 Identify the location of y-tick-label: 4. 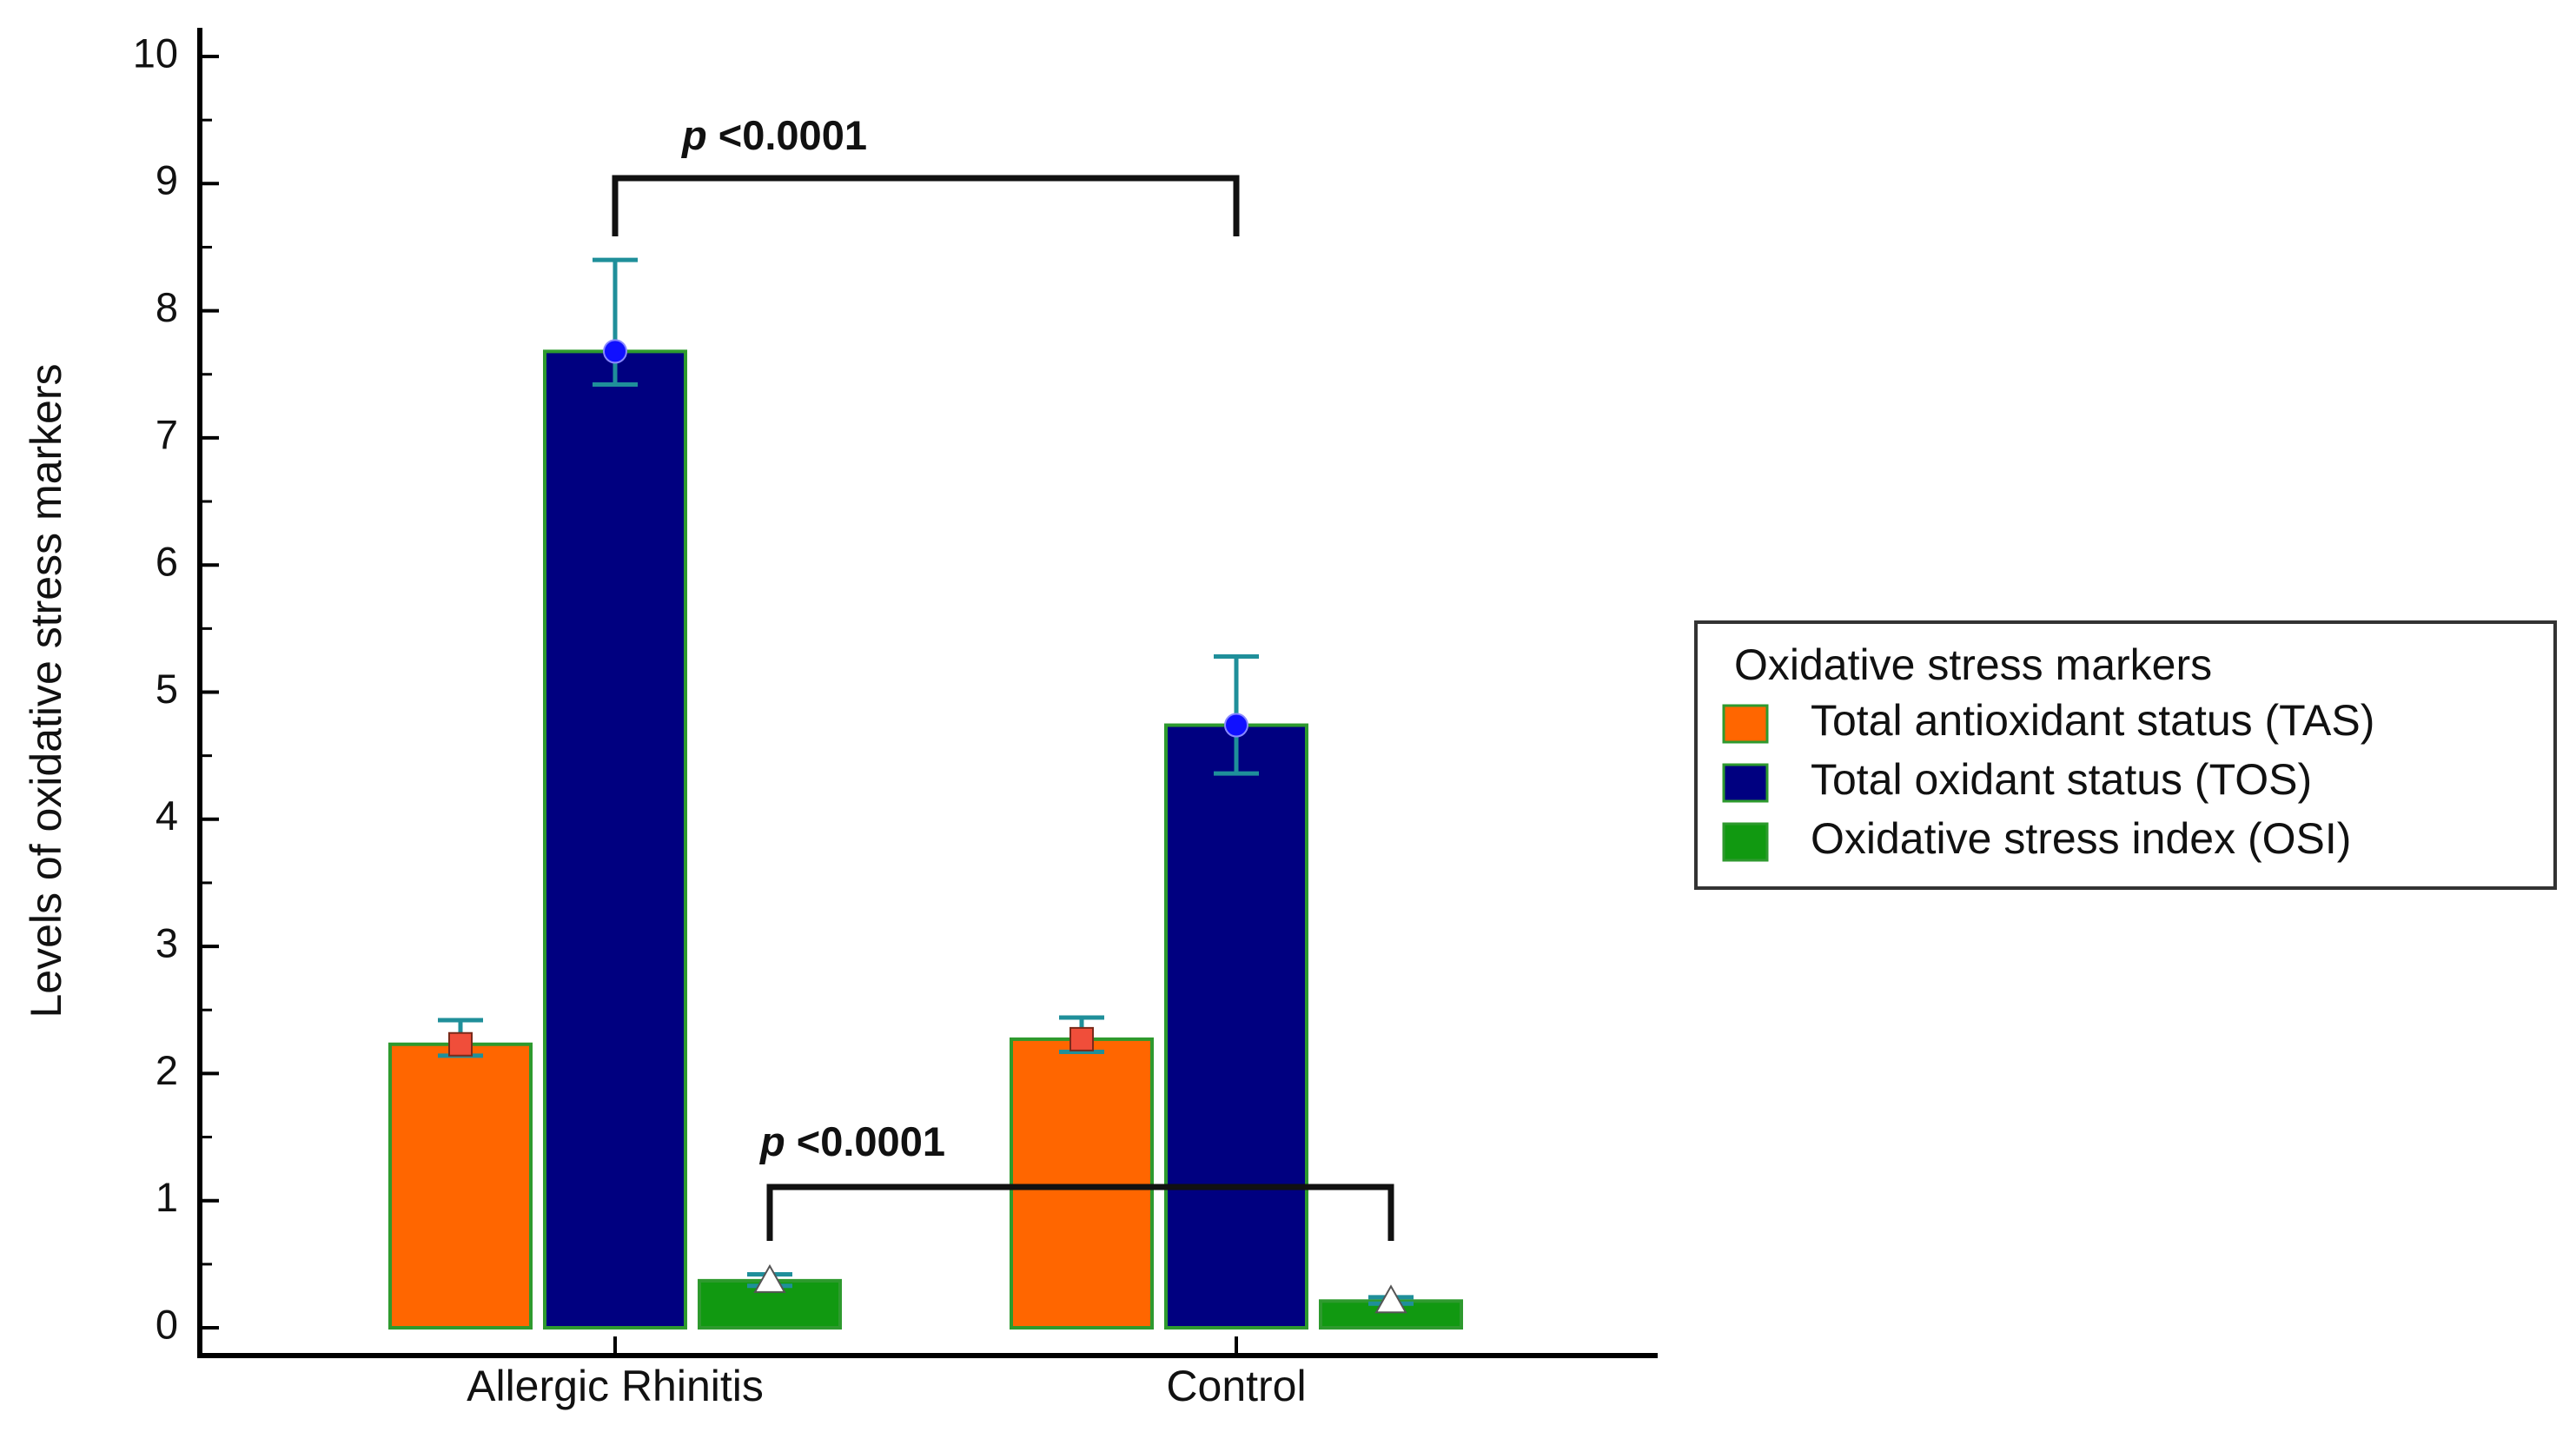
(167, 815).